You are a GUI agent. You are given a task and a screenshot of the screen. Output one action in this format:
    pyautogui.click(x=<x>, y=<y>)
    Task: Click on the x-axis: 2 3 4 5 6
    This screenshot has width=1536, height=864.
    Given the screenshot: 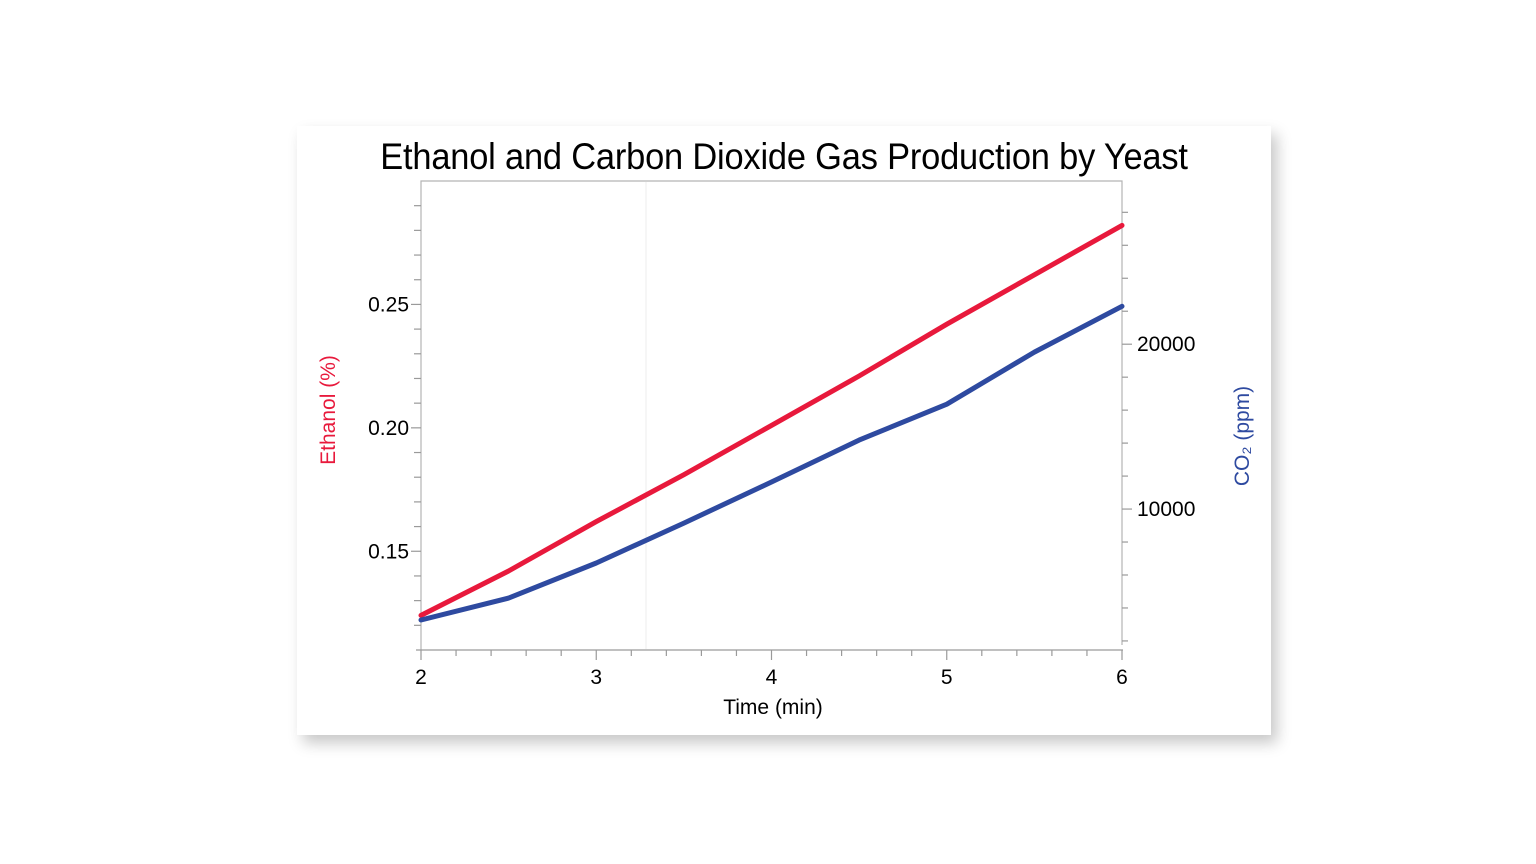 What is the action you would take?
    pyautogui.click(x=771, y=669)
    